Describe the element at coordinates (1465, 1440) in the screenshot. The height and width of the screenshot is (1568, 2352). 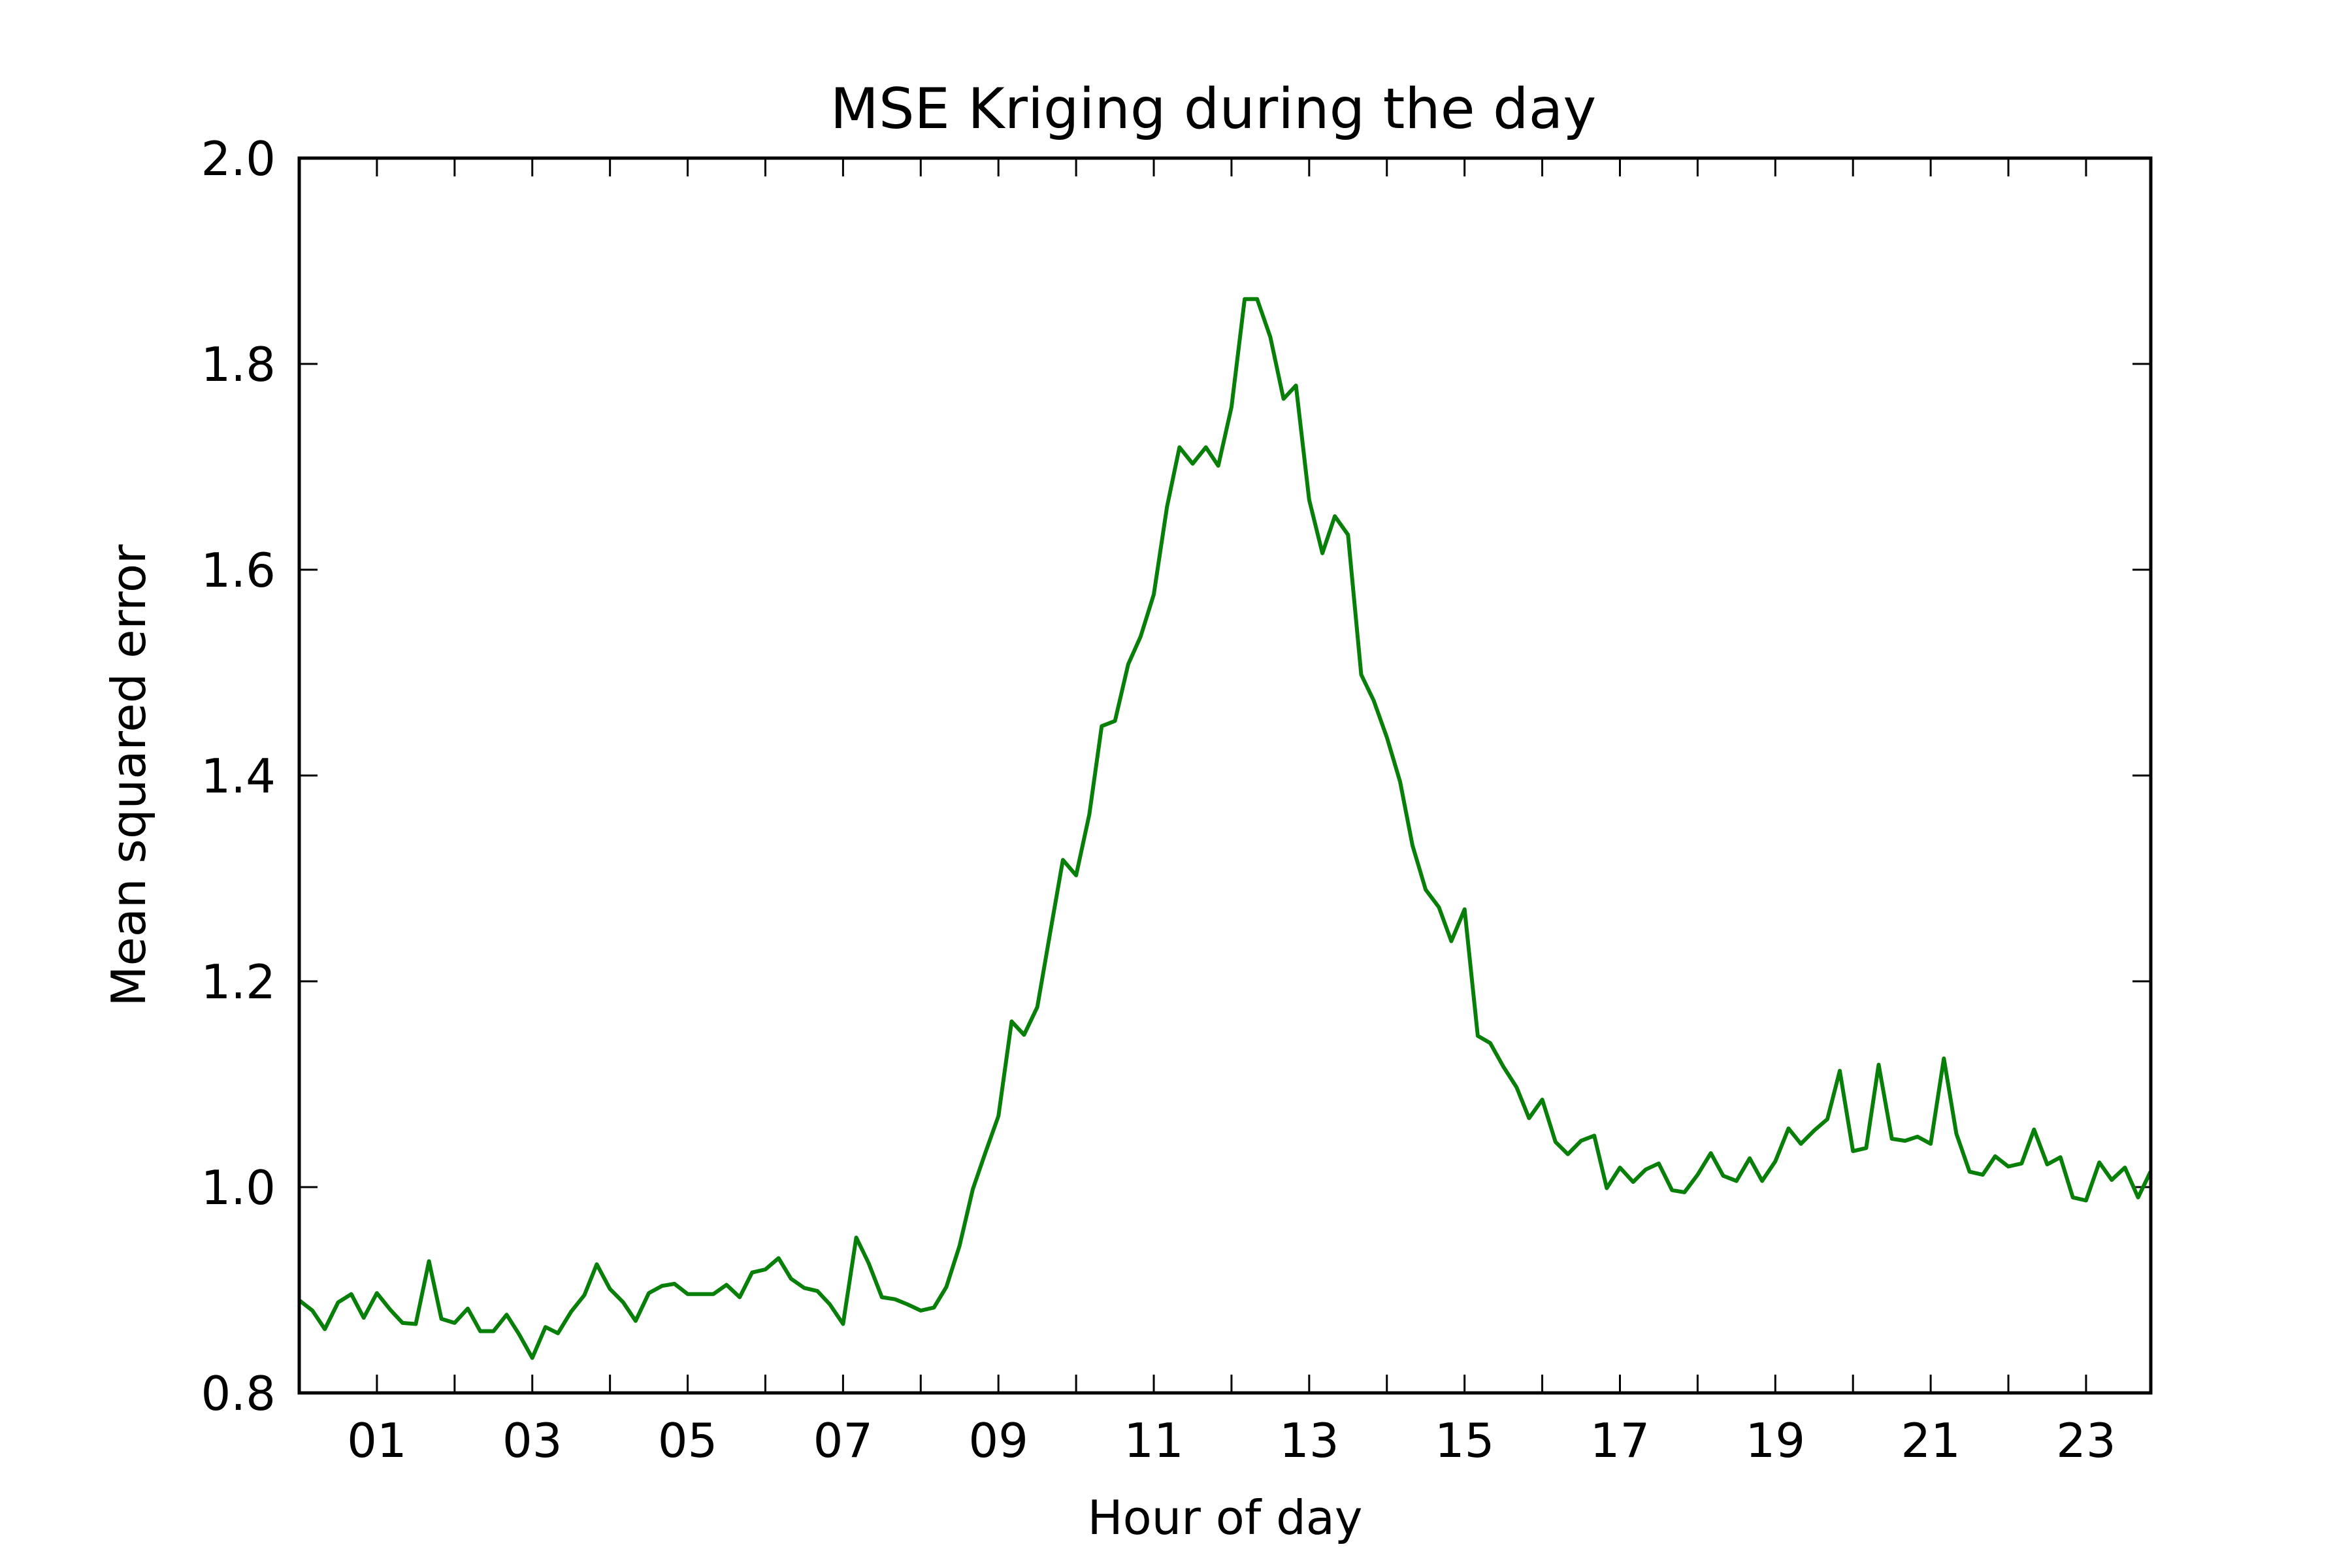
I see `x-tick-label: 15` at that location.